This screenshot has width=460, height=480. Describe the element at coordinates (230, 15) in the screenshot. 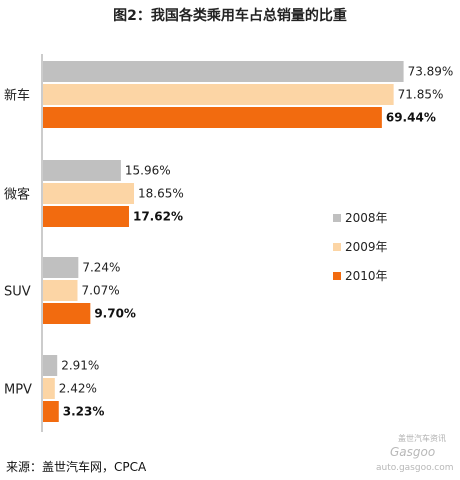

I see `chart-title: 图2：我国各类乘用车占总销量的比重` at that location.